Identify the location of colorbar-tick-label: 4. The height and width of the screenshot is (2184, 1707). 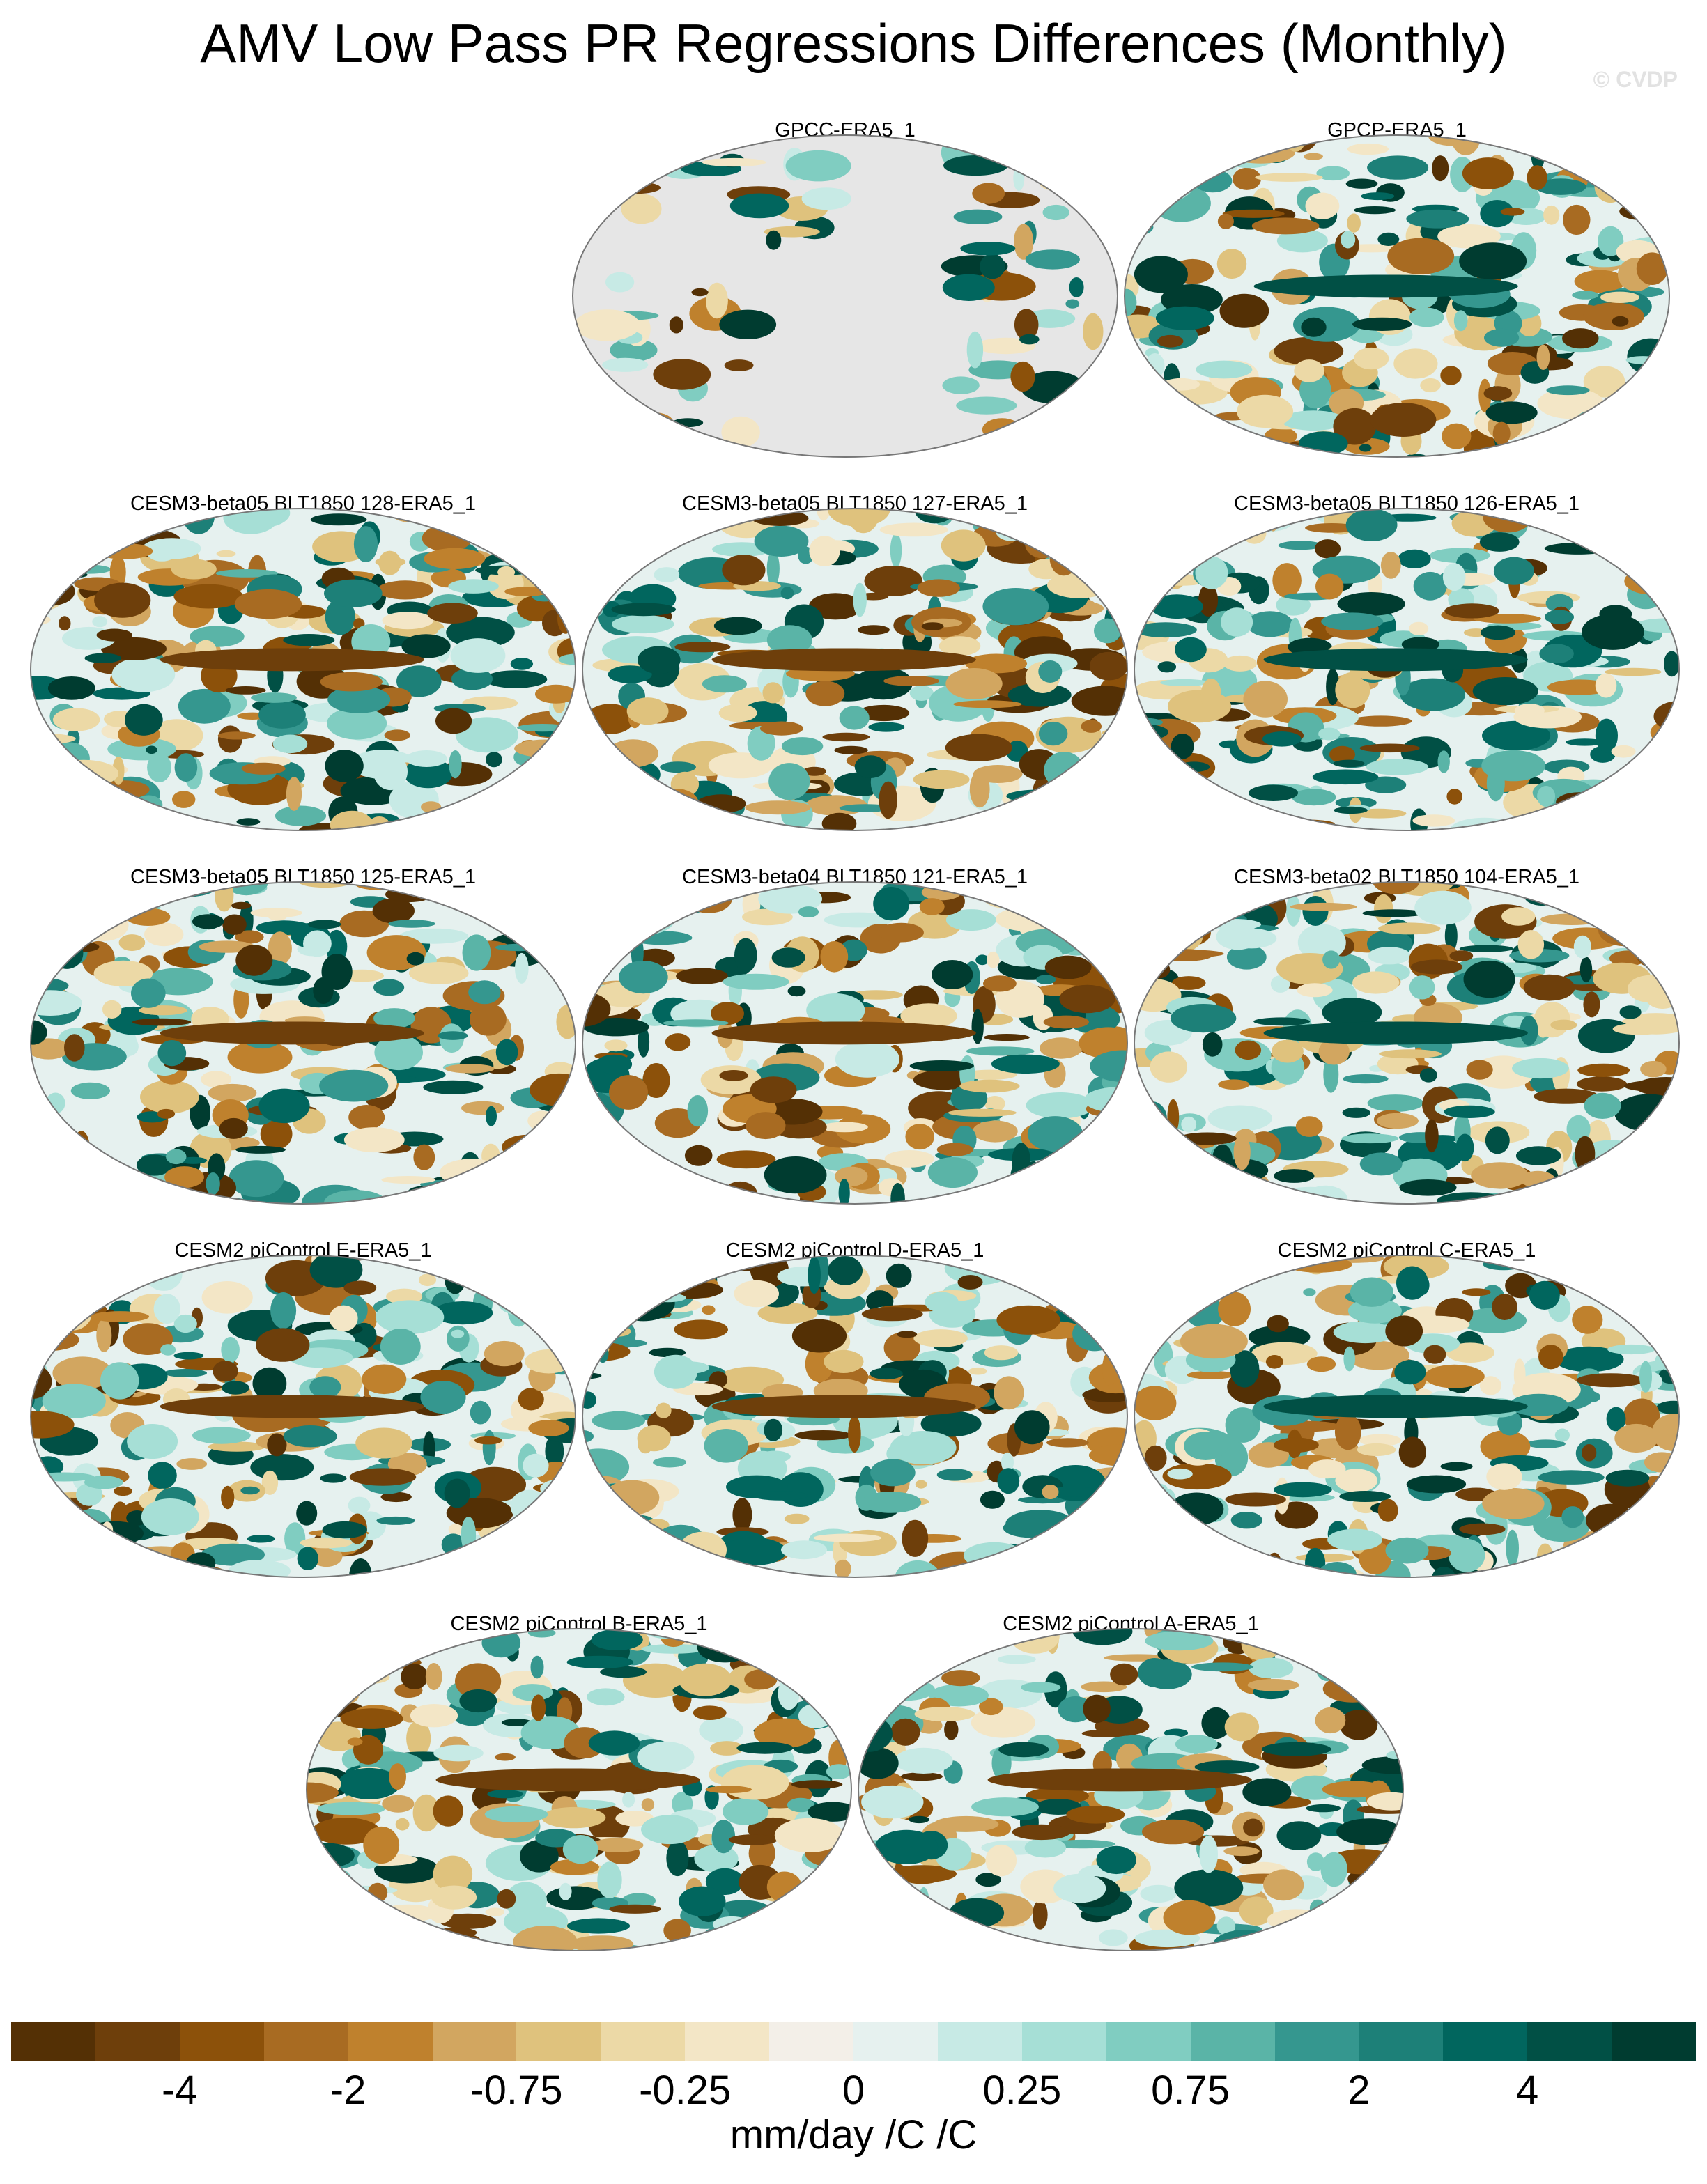
(1527, 2090).